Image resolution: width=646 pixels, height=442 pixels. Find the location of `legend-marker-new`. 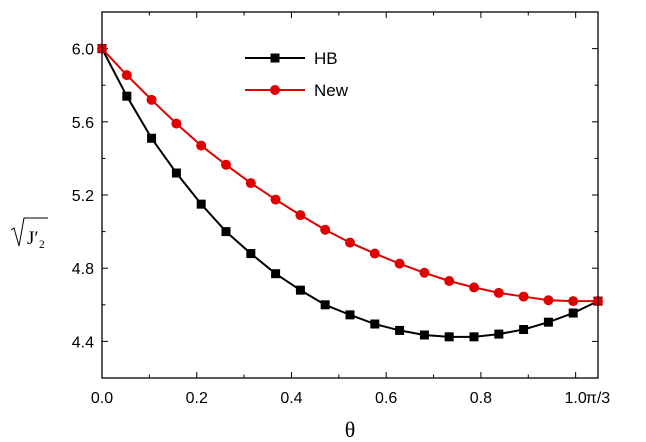

legend-marker-new is located at coordinates (275, 90).